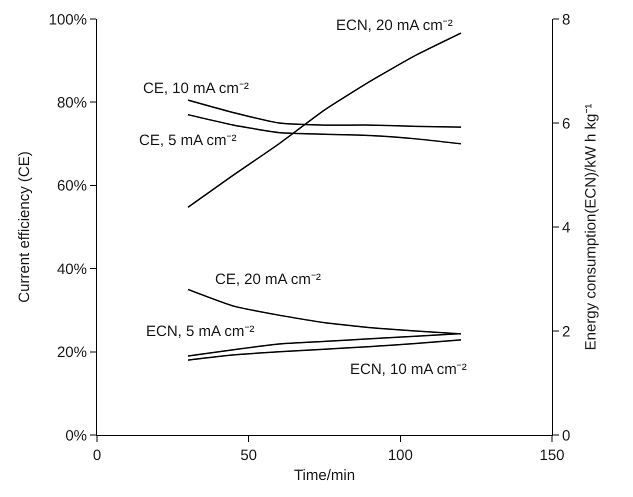  Describe the element at coordinates (591, 227) in the screenshot. I see `y2-axis-title: Energy consumption(ECN)/kW h kg⁻¹` at that location.